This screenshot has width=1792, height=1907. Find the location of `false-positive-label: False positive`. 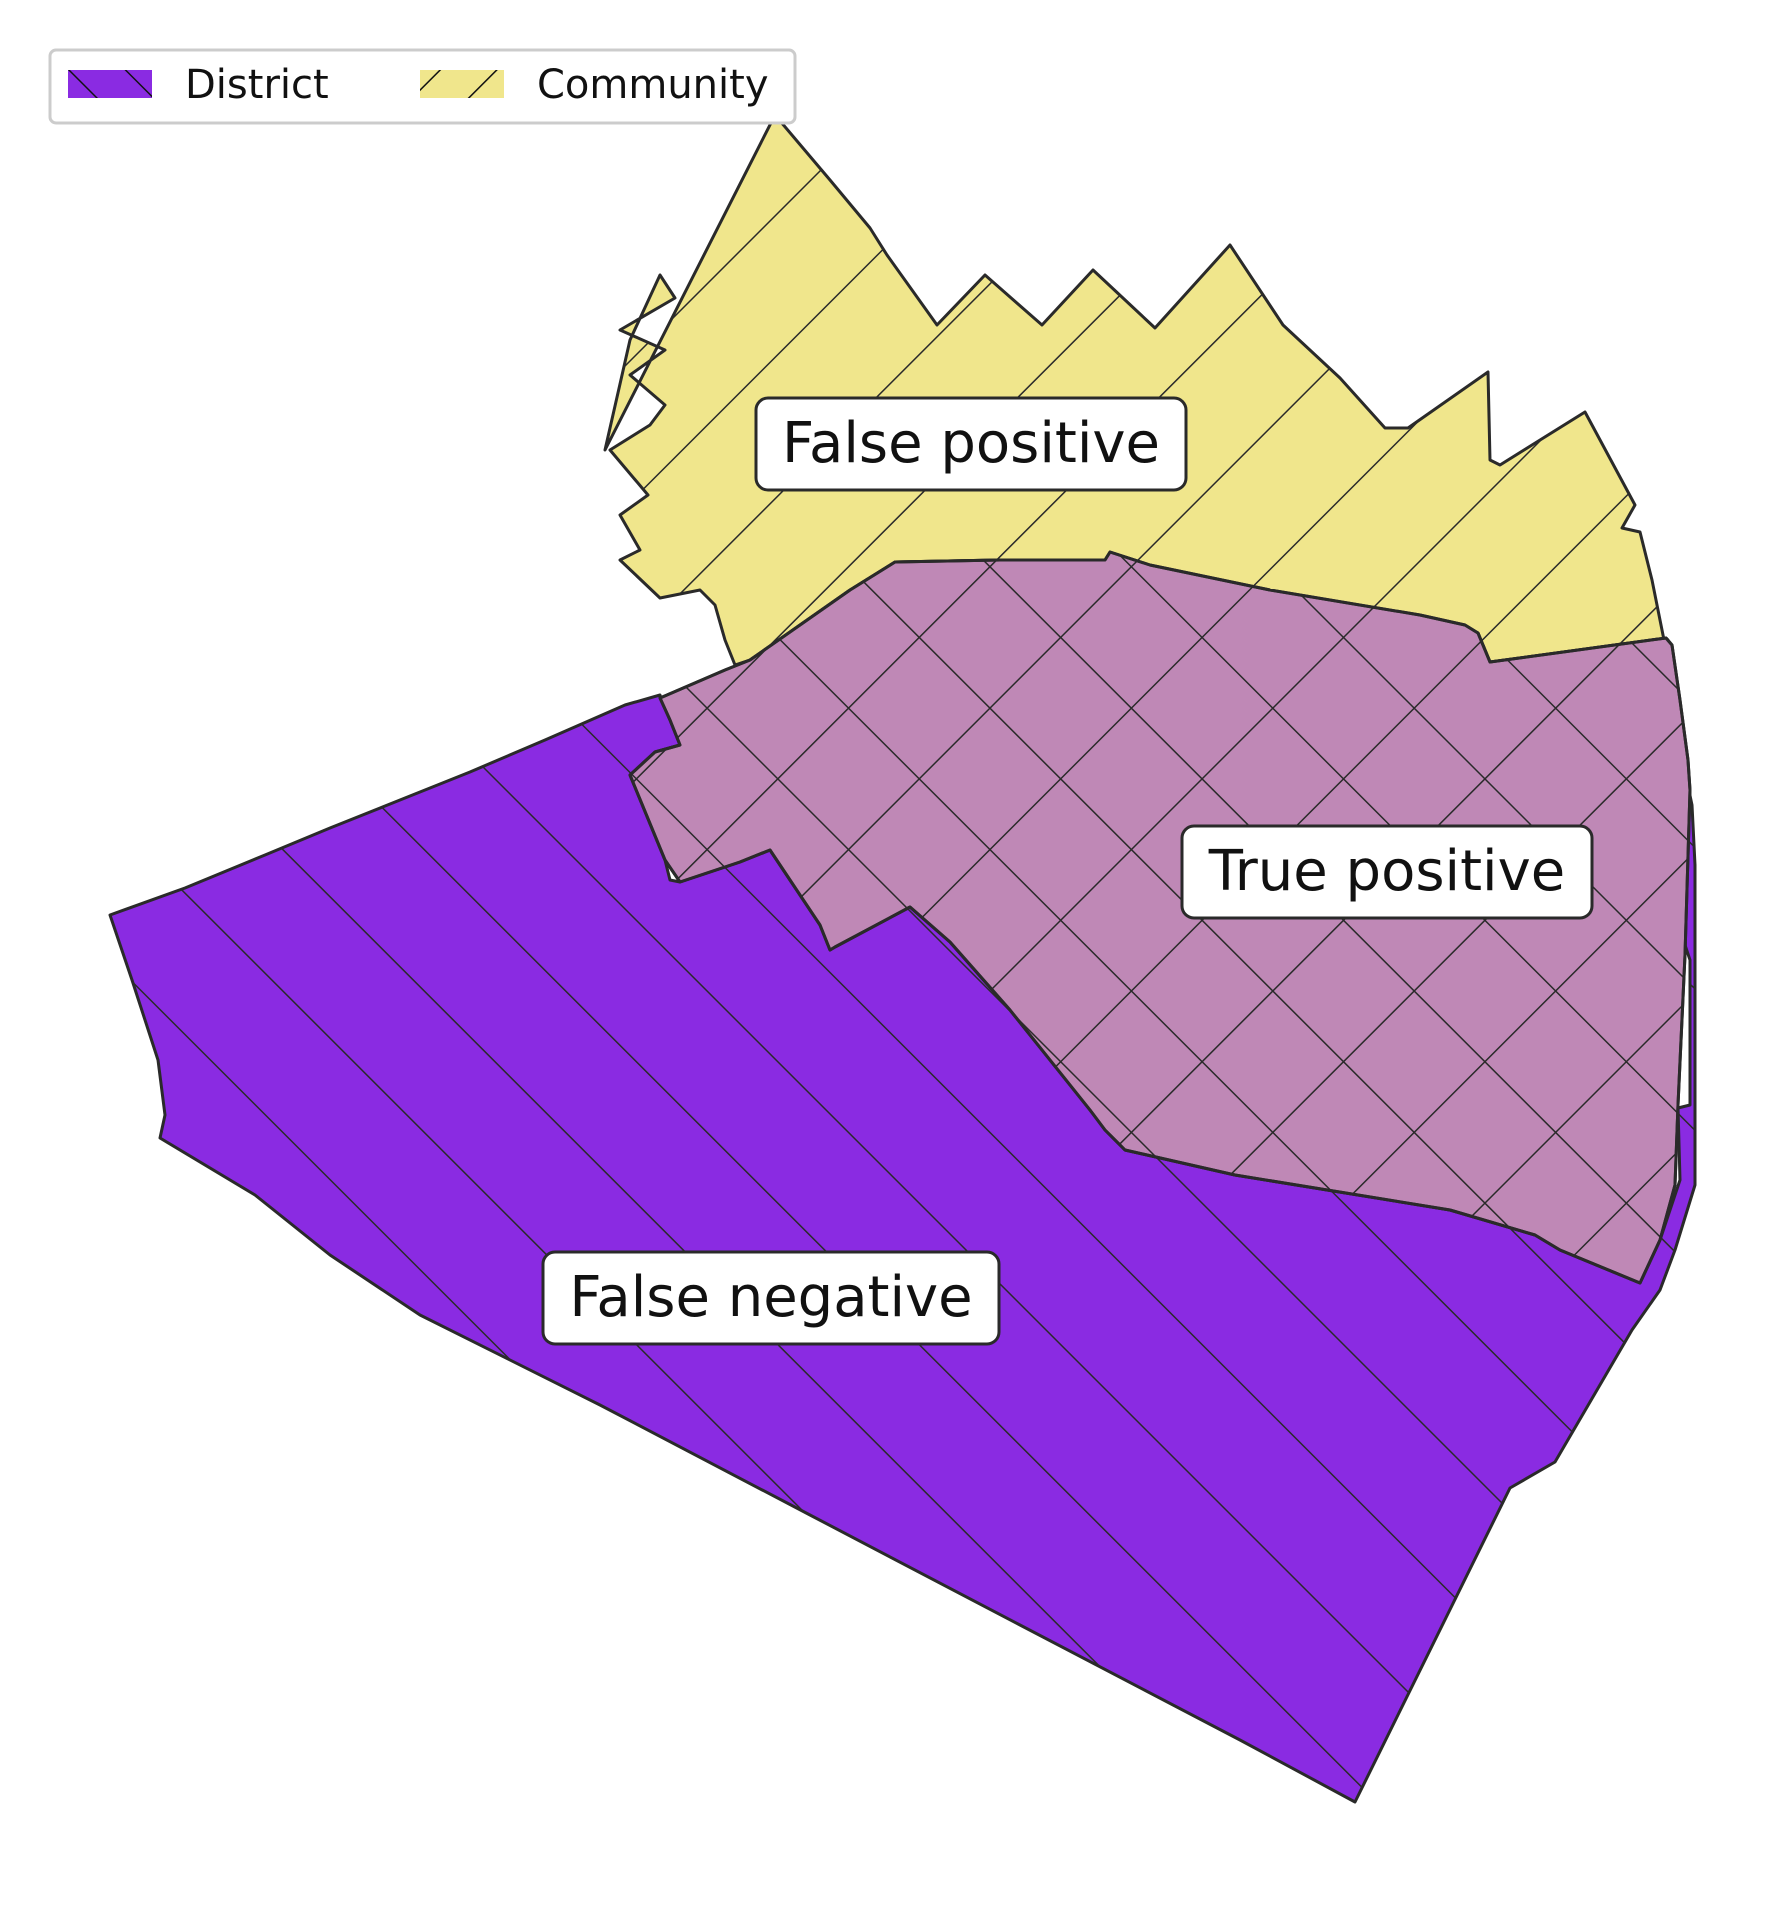

false-positive-label: False positive is located at coordinates (971, 444).